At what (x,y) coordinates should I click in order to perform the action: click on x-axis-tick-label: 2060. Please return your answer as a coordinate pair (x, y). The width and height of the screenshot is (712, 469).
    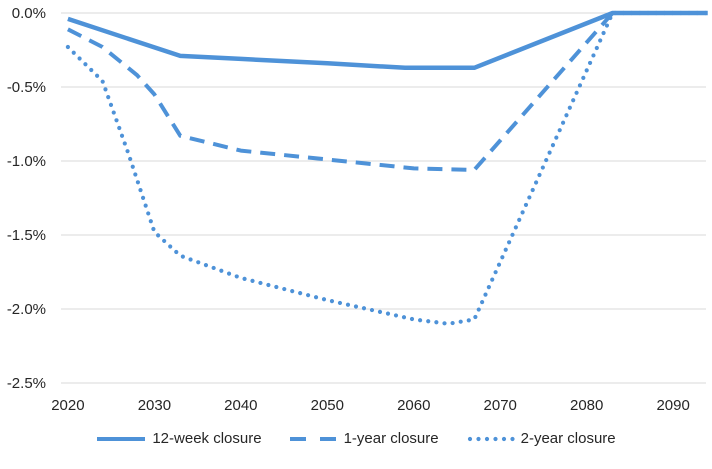
    Looking at the image, I should click on (413, 405).